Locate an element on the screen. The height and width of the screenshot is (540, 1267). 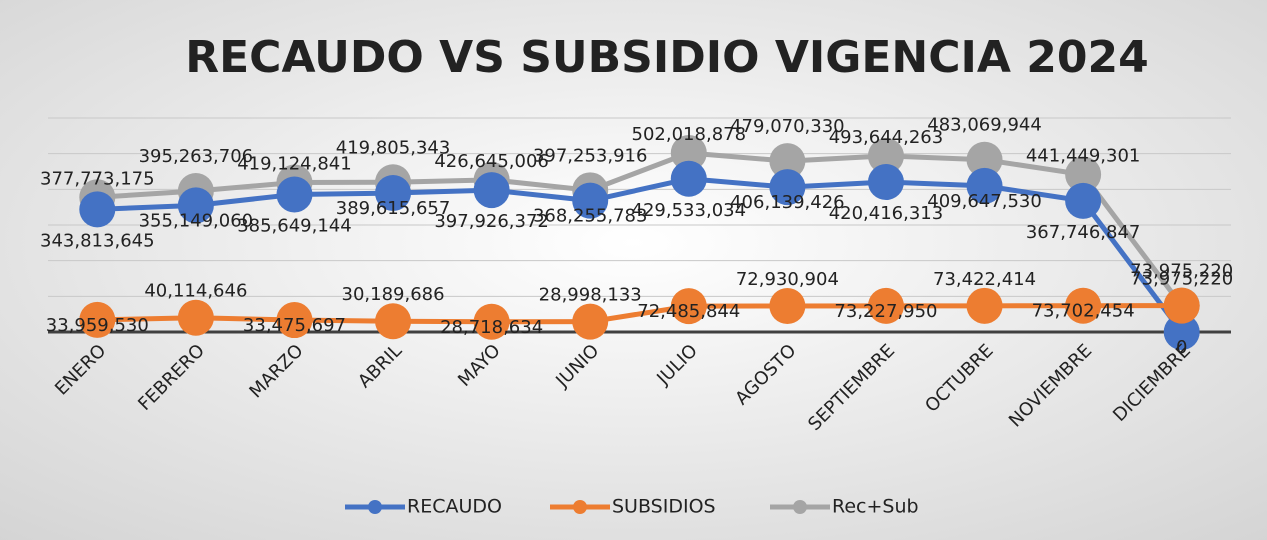
data-label: 73,702,454 is located at coordinates (1083, 311).